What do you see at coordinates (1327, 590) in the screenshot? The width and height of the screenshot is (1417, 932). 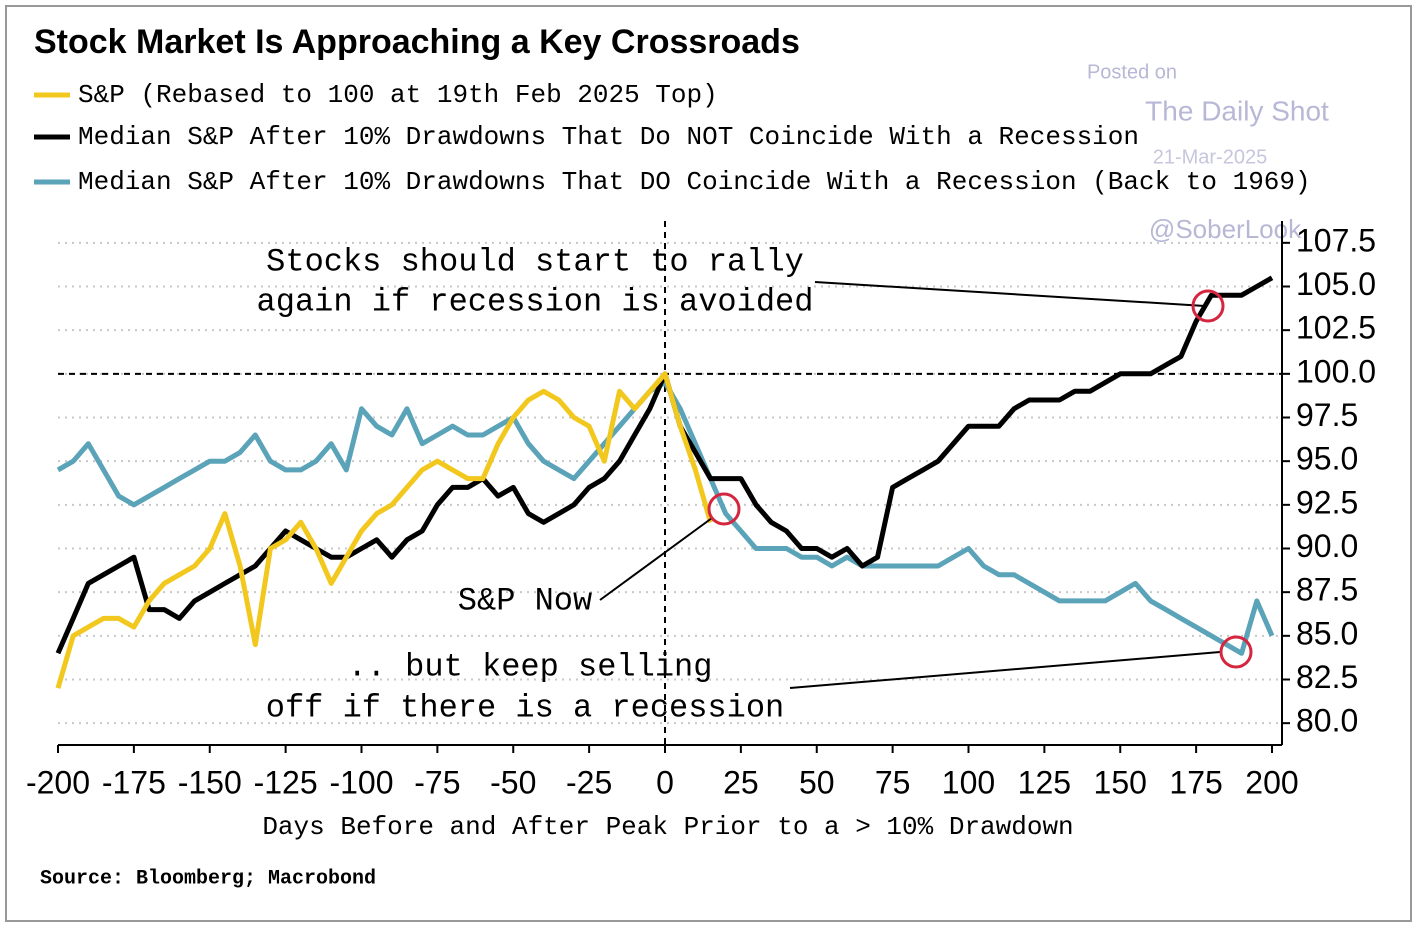 I see `y-tick-label: 87.5` at bounding box center [1327, 590].